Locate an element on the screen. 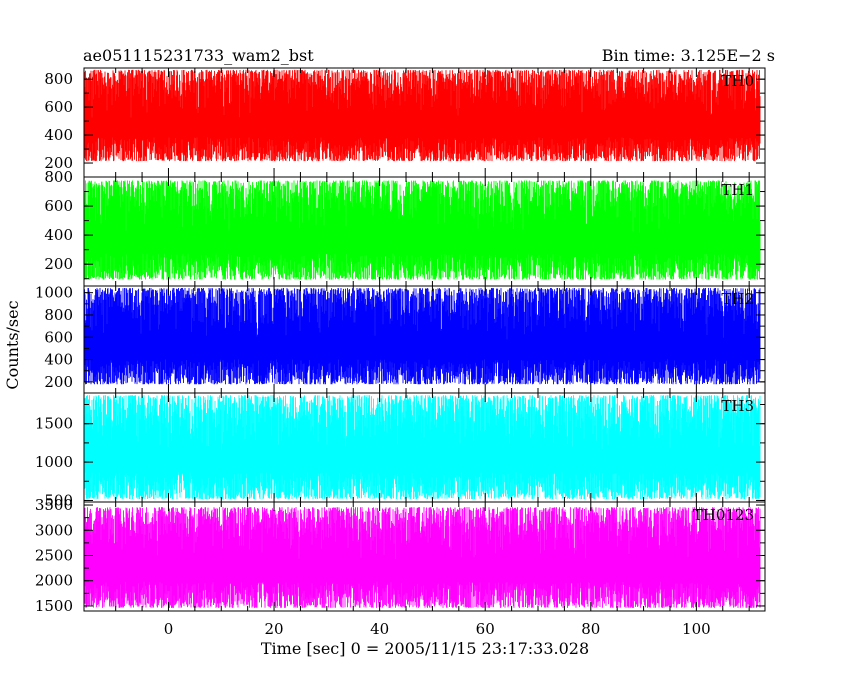  x-axis-label: Time [sec] 0 = 2005/11/15 23:17:33.028 is located at coordinates (425, 648).